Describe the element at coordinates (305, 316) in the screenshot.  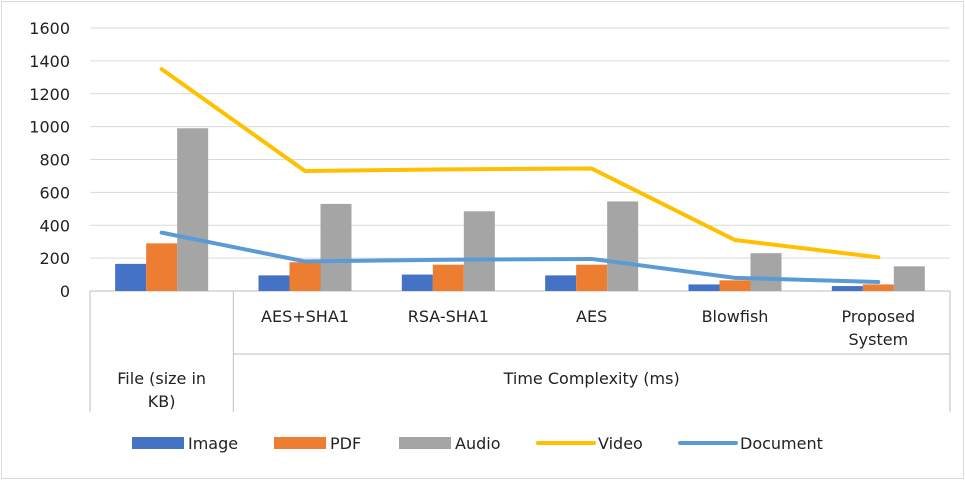
I see `category-label: AES+SHA1` at that location.